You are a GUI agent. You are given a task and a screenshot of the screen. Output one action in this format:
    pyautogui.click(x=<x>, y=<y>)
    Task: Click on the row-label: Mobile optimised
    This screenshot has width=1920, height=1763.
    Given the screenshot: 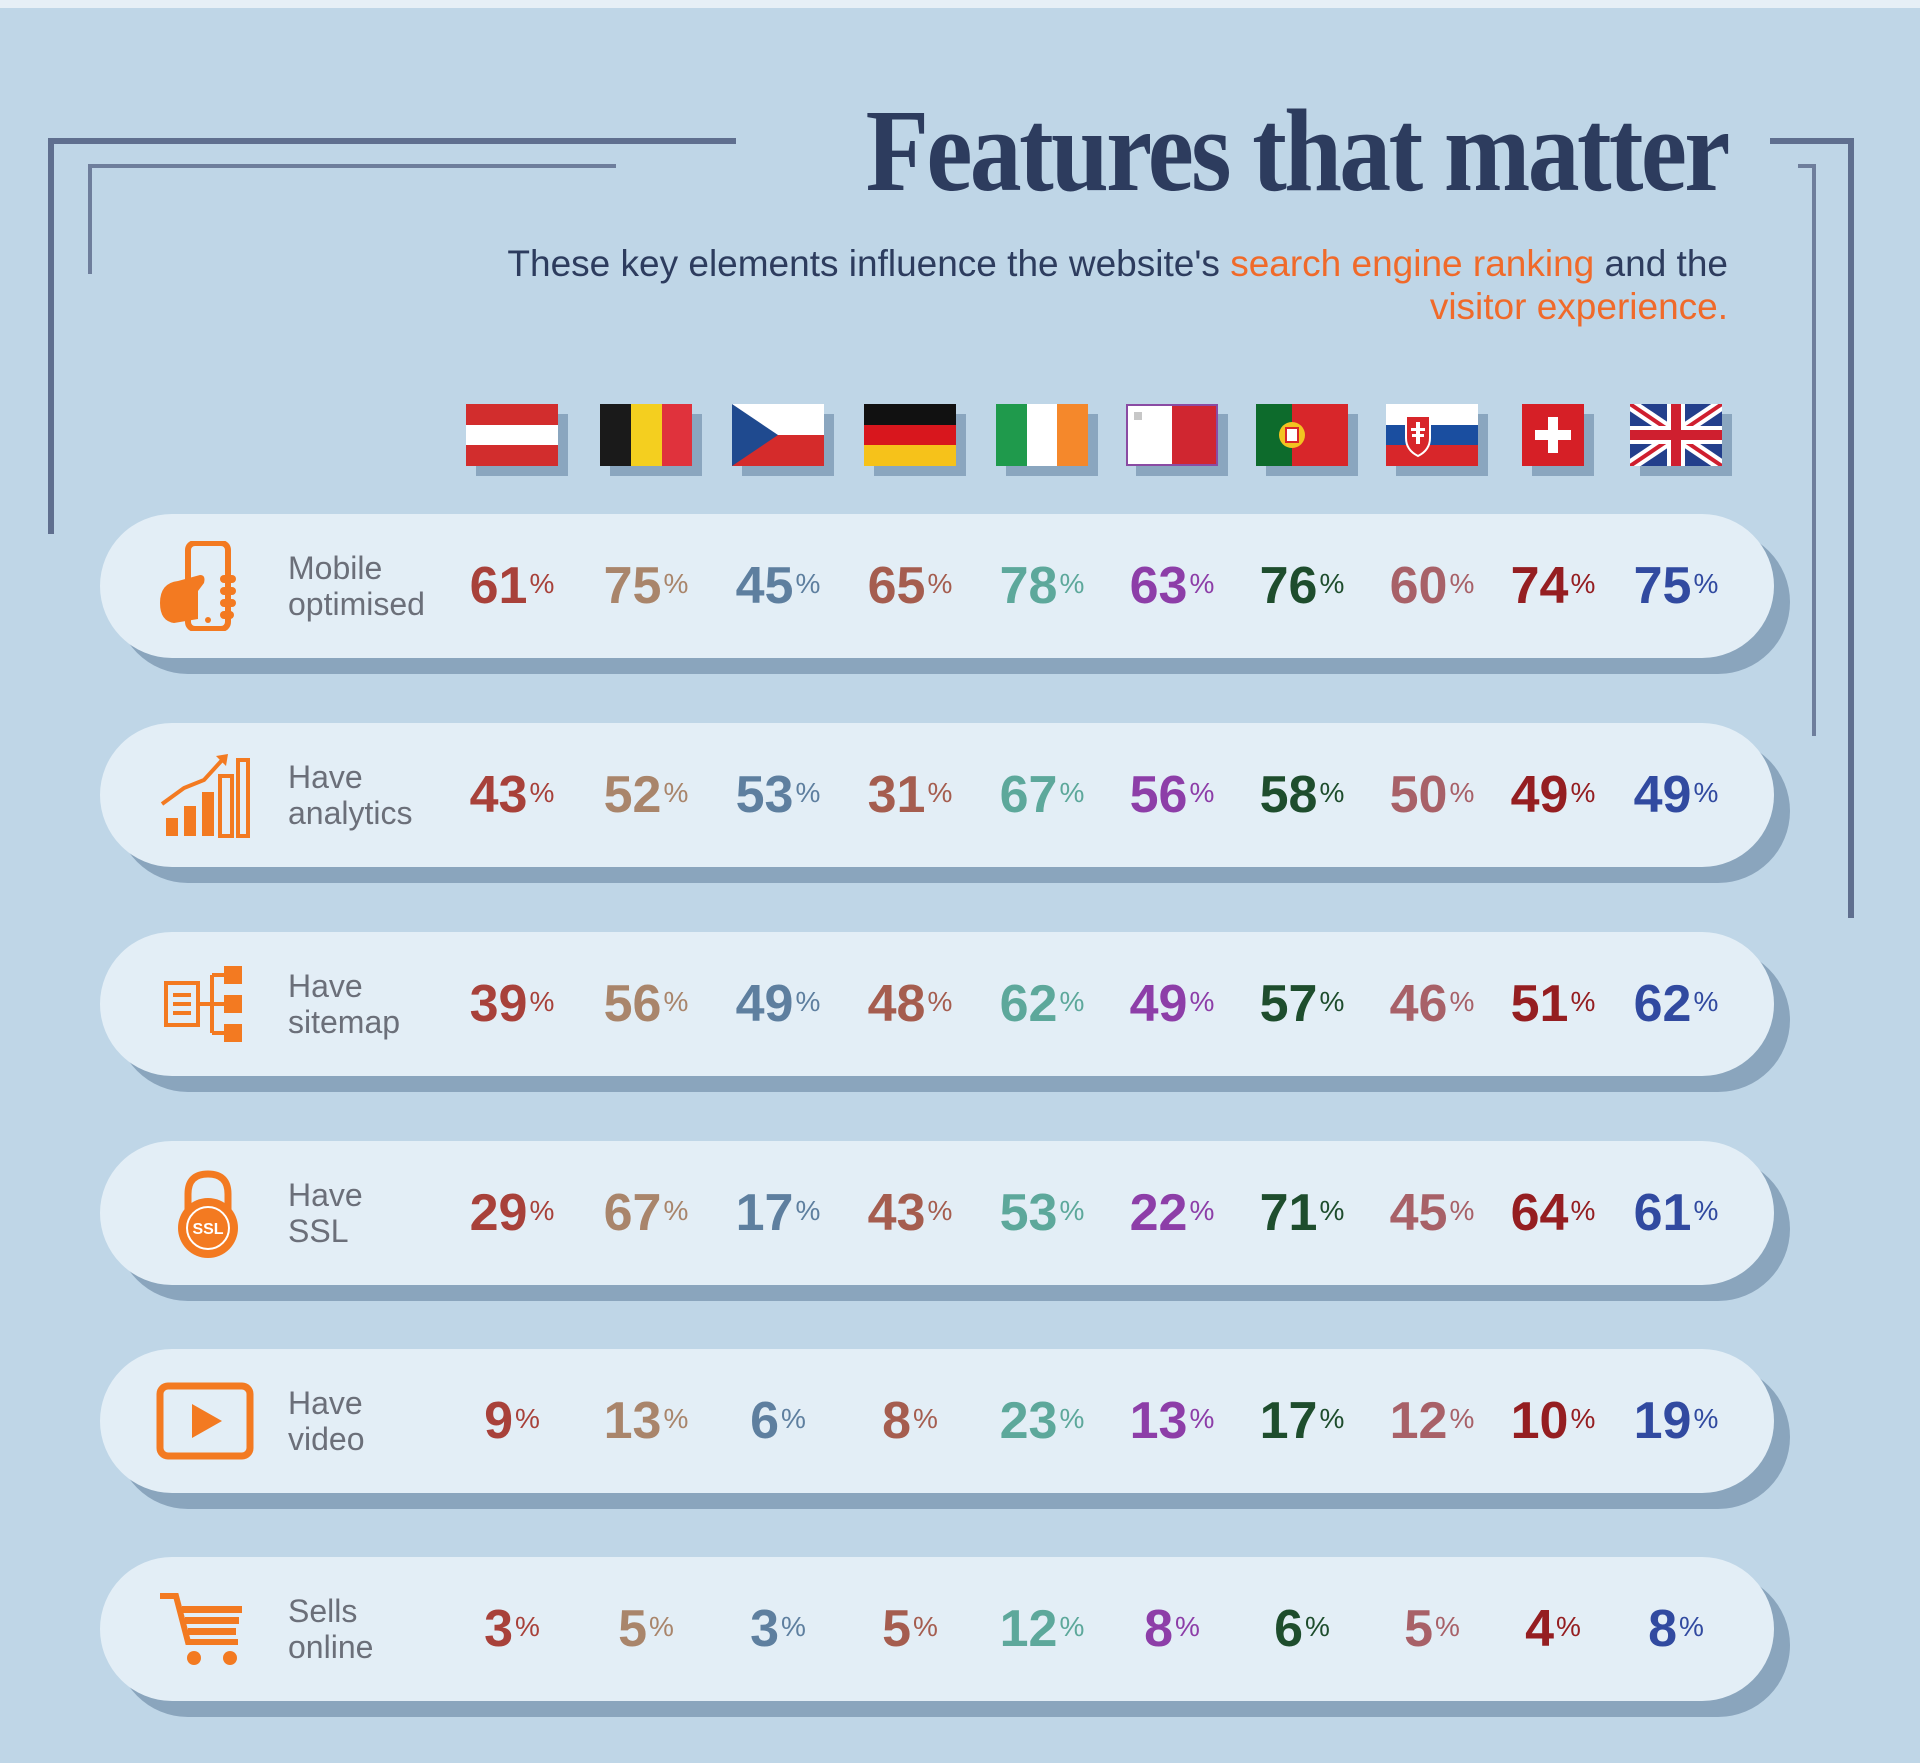 What is the action you would take?
    pyautogui.click(x=378, y=586)
    